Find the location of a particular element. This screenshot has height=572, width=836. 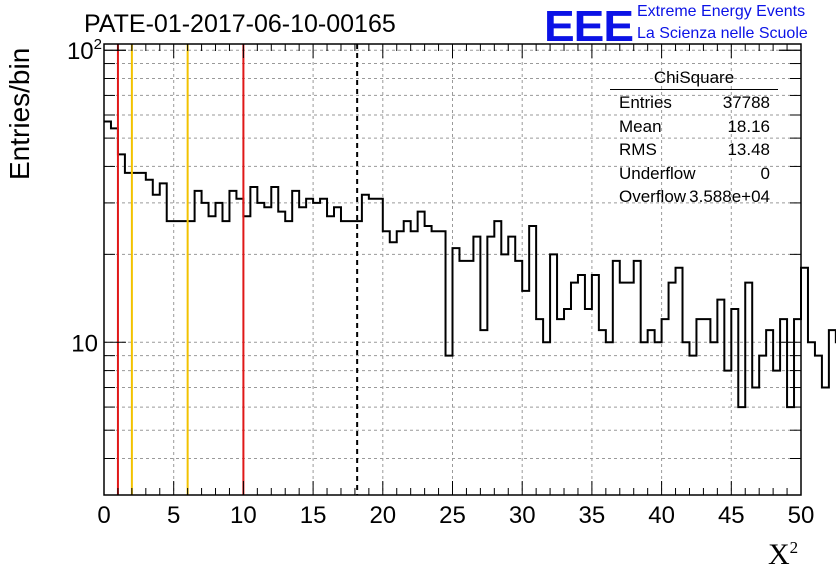

x-axis-label: X2 is located at coordinates (783, 554).